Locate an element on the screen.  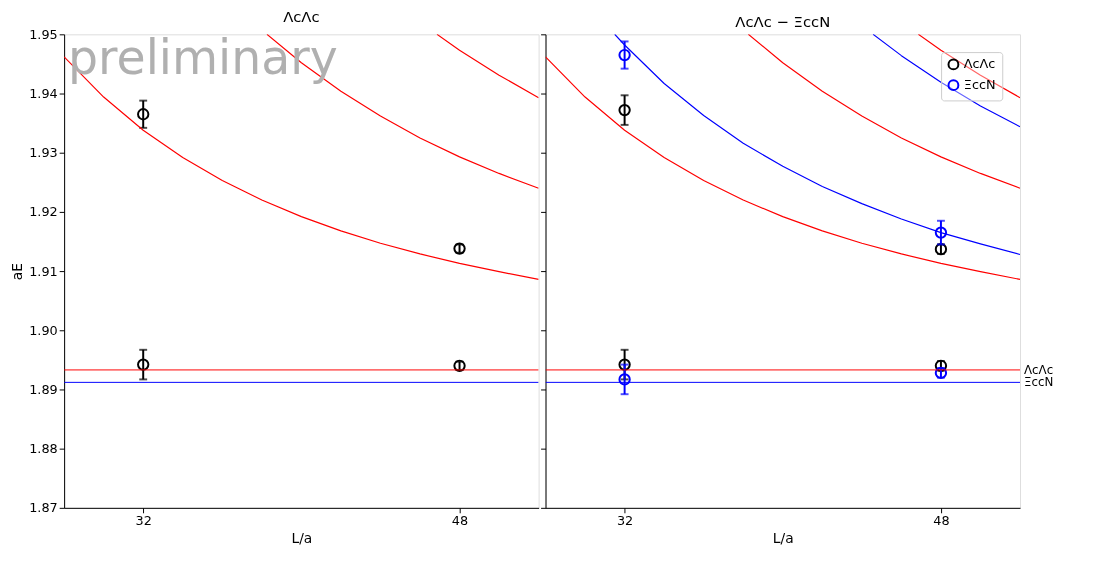
chart-title: ΛcΛc − ΞccN is located at coordinates (783, 21).